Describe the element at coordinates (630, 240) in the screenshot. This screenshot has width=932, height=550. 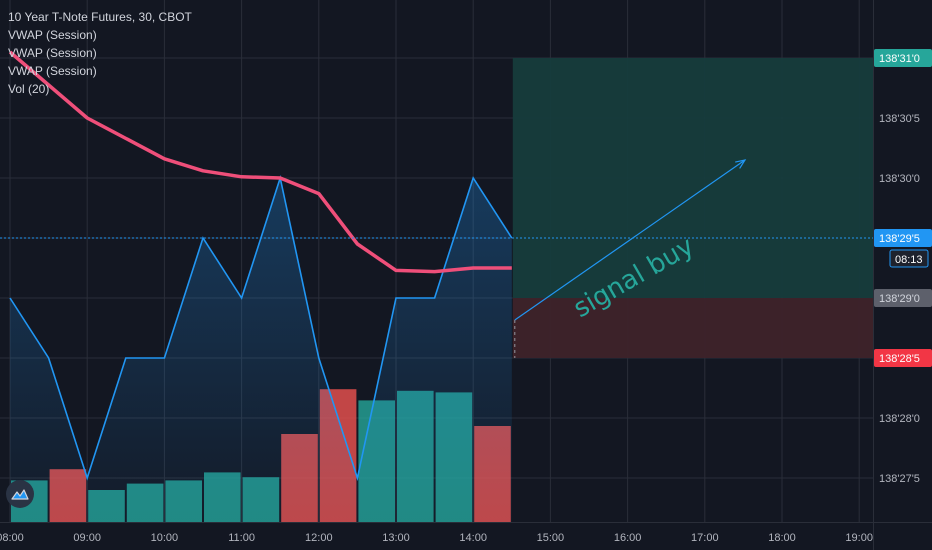
I see `arrow-line` at that location.